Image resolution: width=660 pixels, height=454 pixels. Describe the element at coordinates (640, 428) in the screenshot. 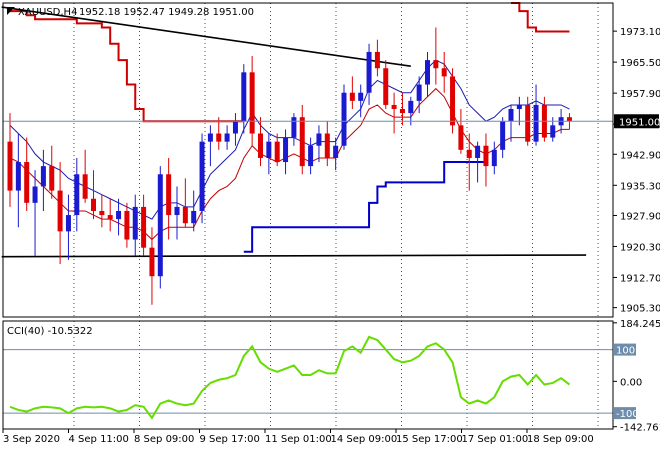

I see `cci-tick-label: -142.7618` at that location.